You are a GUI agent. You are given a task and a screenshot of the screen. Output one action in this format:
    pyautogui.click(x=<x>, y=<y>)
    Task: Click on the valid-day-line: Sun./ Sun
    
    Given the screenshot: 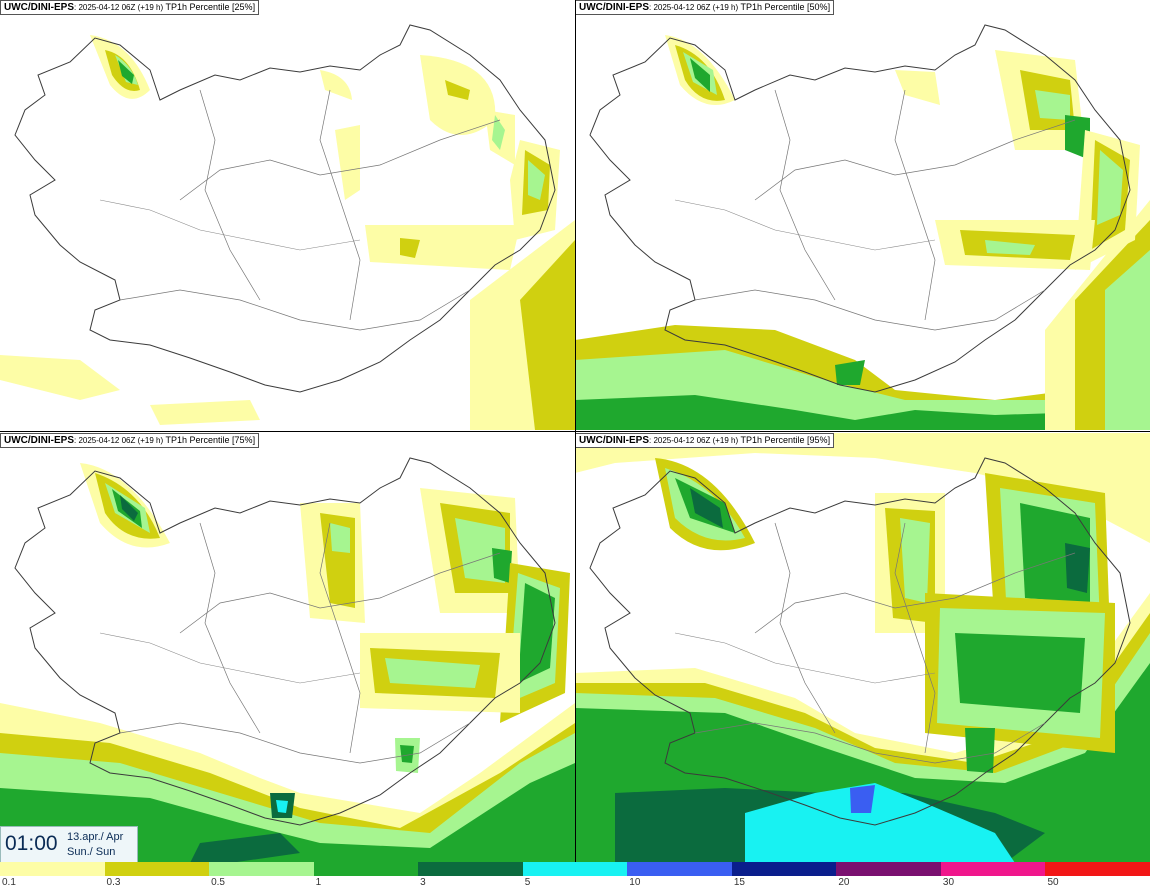 What is the action you would take?
    pyautogui.click(x=91, y=852)
    